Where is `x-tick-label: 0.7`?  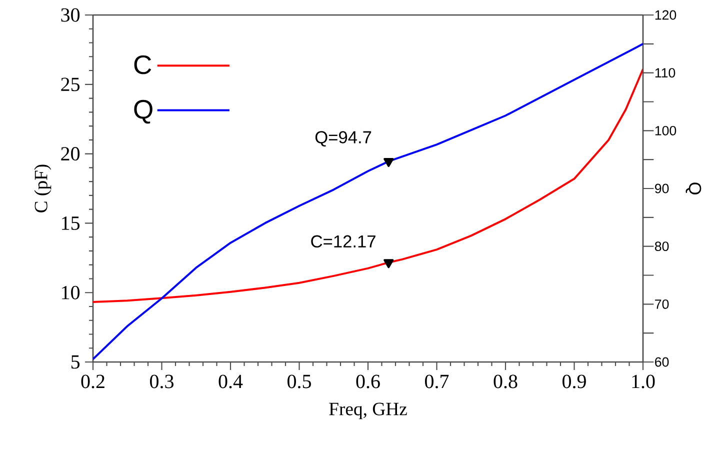
x-tick-label: 0.7 is located at coordinates (437, 381).